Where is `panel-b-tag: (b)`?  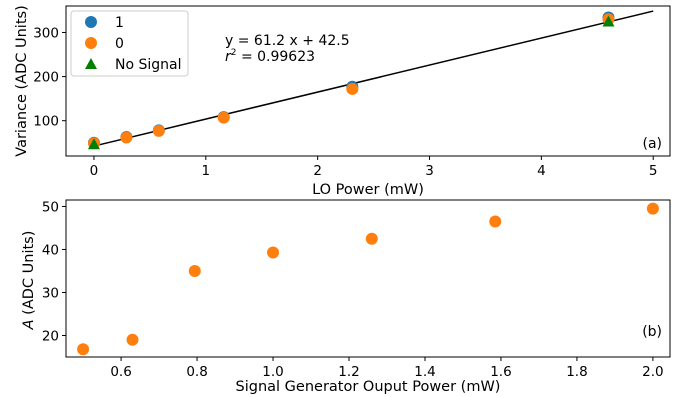
panel-b-tag: (b) is located at coordinates (652, 332).